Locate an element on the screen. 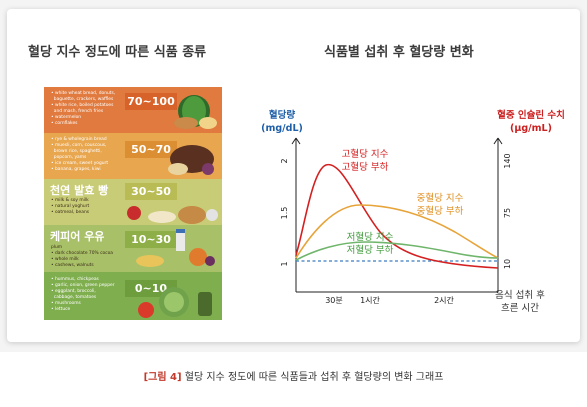 This screenshot has width=587, height=407. band-subtitle: 천연 발효 빵 is located at coordinates (79, 190).